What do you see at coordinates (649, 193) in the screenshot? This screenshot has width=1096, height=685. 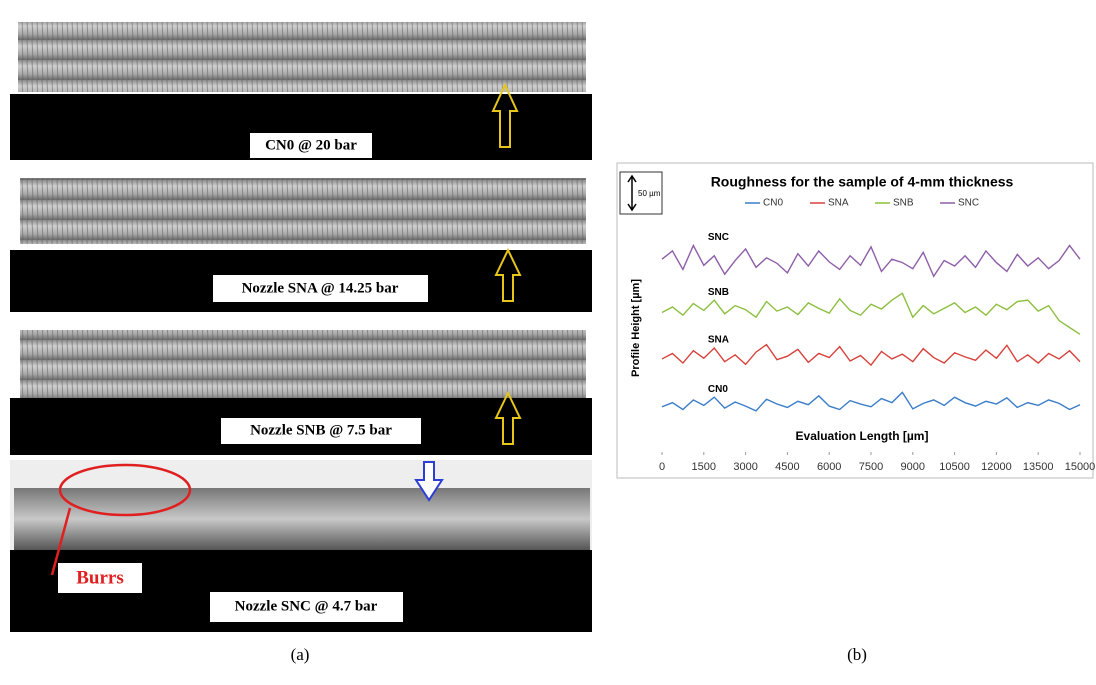 I see `scale-label: 50 µm` at bounding box center [649, 193].